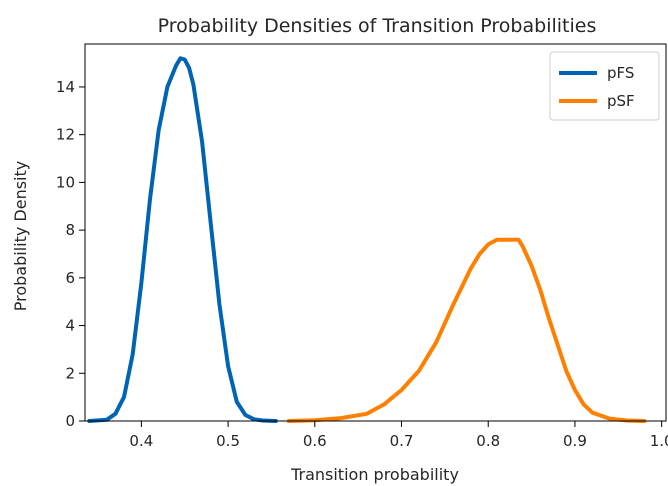 The height and width of the screenshot is (486, 668). What do you see at coordinates (65, 182) in the screenshot?
I see `y-tick-label: 10` at bounding box center [65, 182].